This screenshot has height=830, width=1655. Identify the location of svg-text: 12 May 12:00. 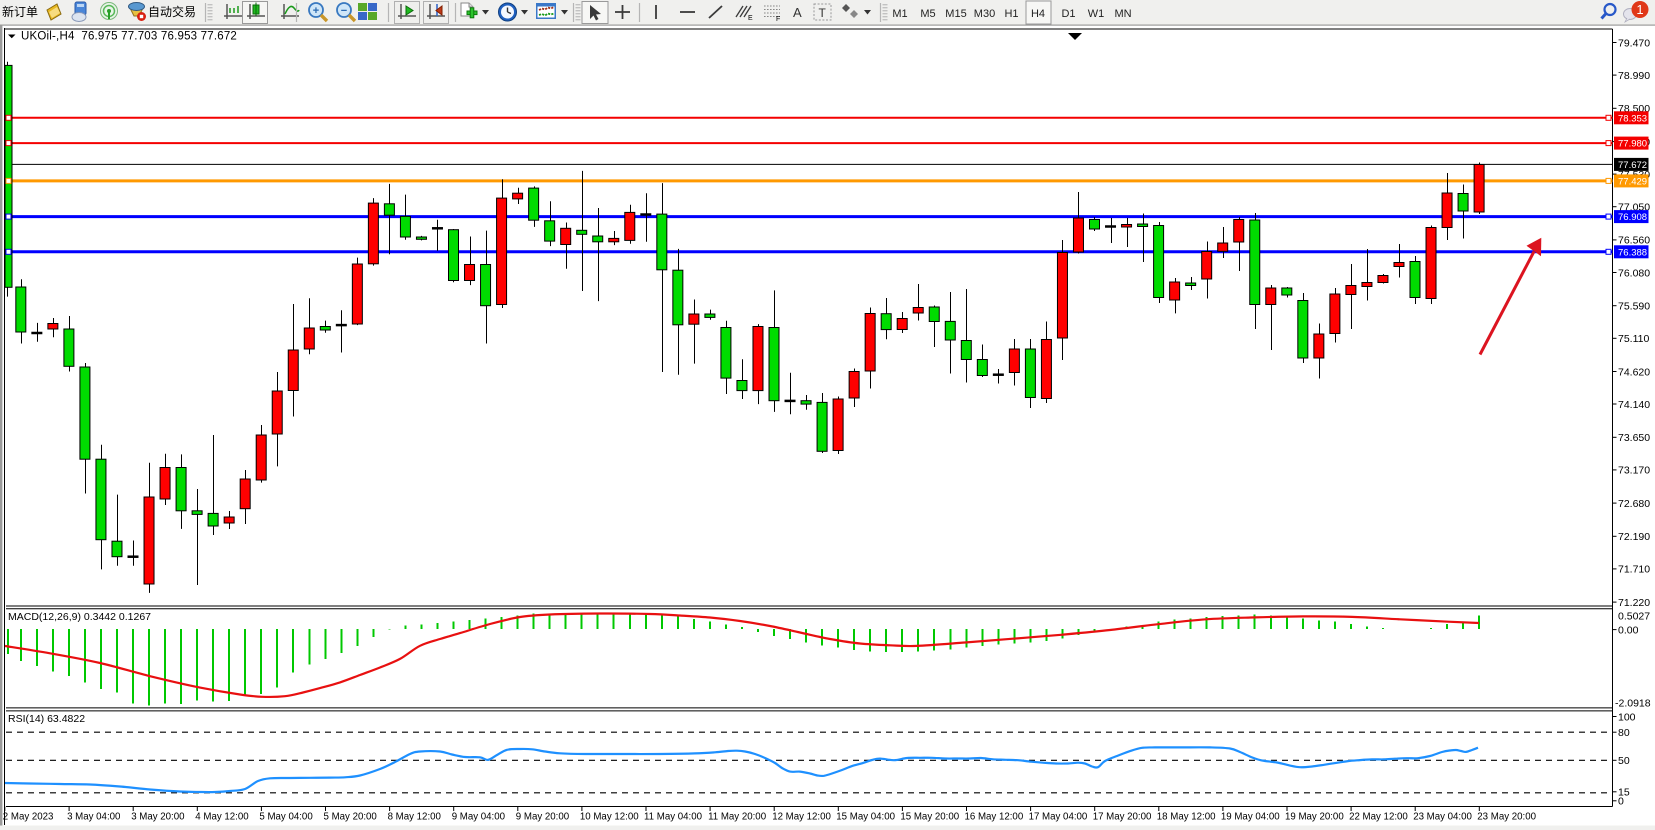
(801, 817).